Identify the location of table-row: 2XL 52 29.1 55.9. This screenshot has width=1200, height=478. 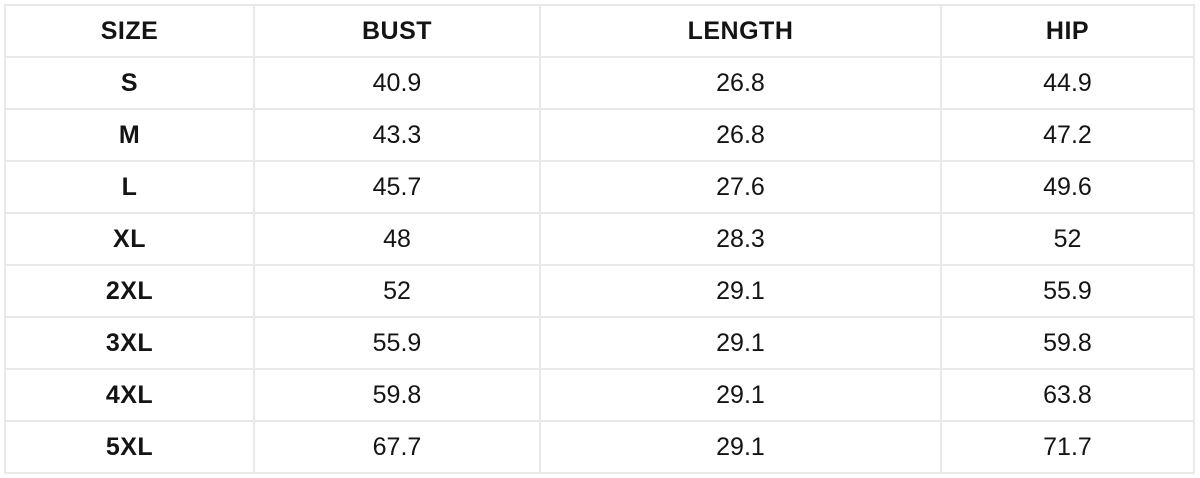
(599, 291).